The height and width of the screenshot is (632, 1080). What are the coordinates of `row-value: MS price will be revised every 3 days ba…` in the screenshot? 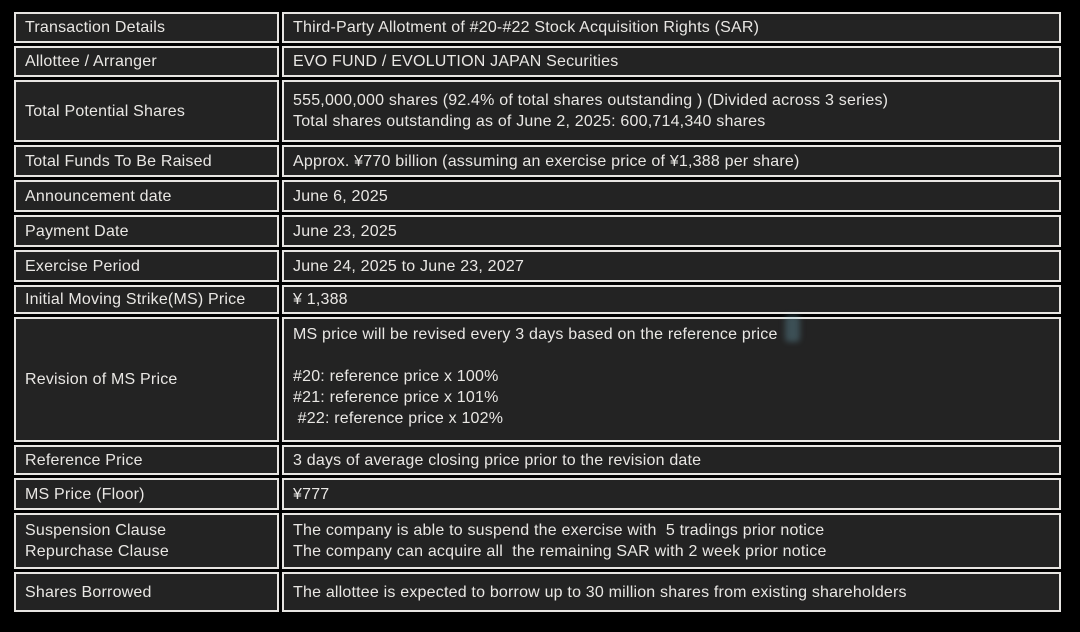 It's located at (671, 379).